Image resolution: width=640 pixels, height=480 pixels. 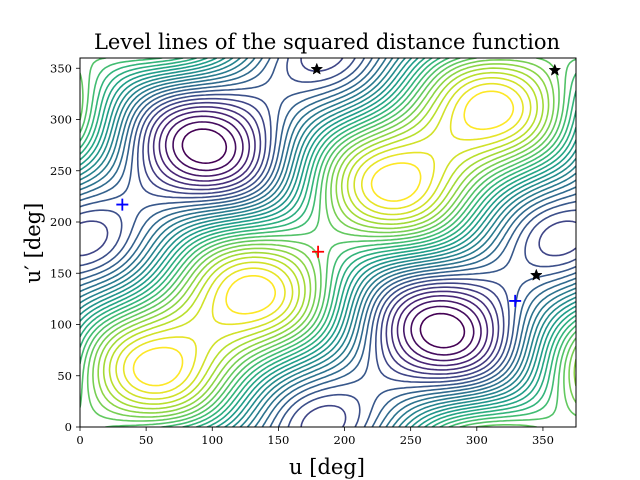 What do you see at coordinates (477, 440) in the screenshot?
I see `x-tick-label: 300` at bounding box center [477, 440].